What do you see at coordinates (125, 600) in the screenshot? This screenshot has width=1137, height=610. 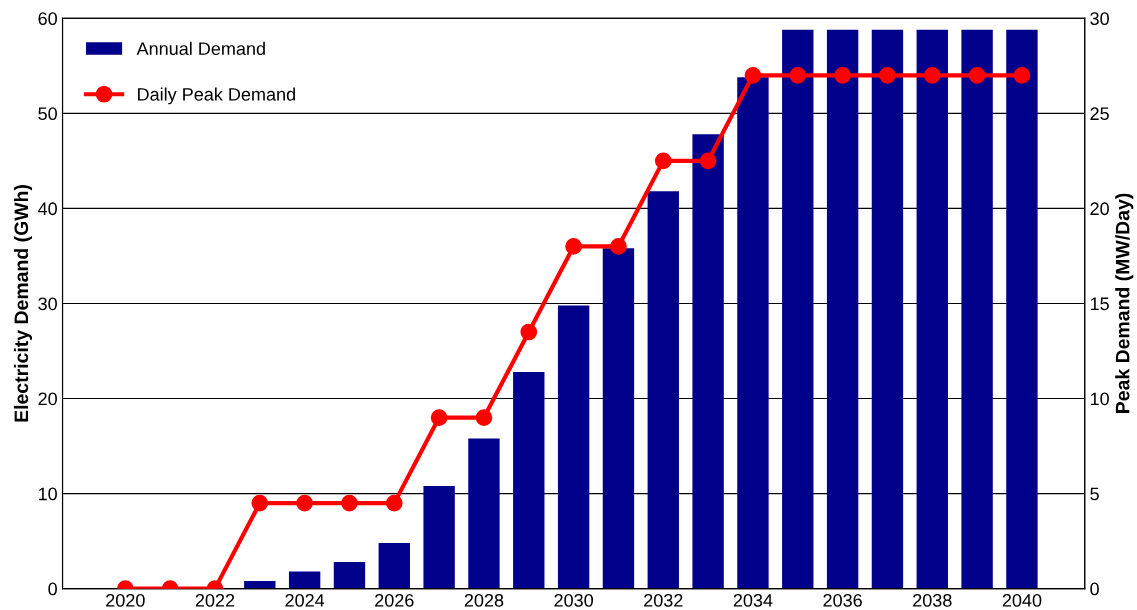 I see `x-tick-label: 2020` at bounding box center [125, 600].